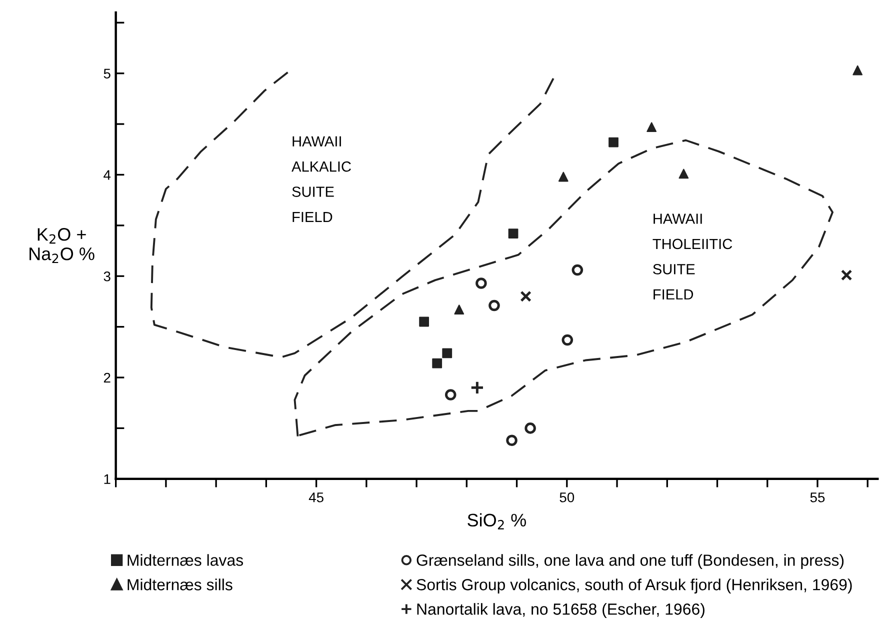 Image resolution: width=891 pixels, height=626 pixels. Describe the element at coordinates (560, 610) in the screenshot. I see `legend-label: Nanortalik lava, no 51658 (Escher, 1966)` at that location.